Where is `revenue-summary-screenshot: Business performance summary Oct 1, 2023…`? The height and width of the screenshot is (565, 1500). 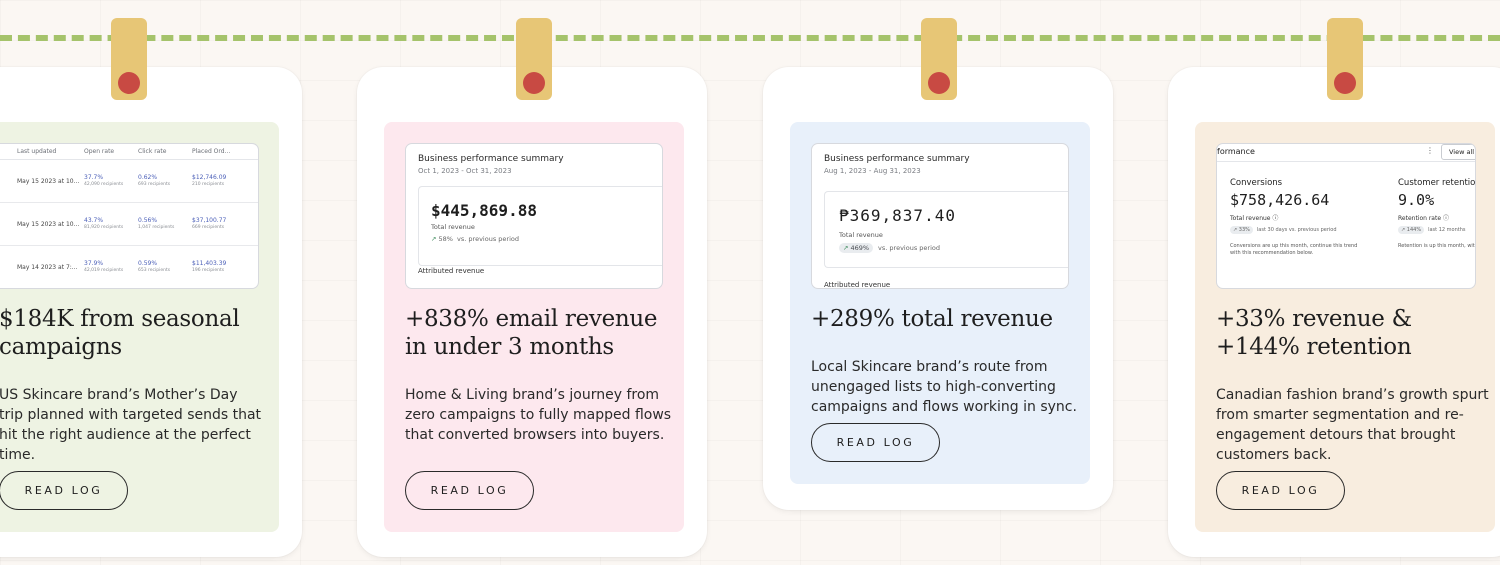 revenue-summary-screenshot: Business performance summary Oct 1, 2023… is located at coordinates (534, 216).